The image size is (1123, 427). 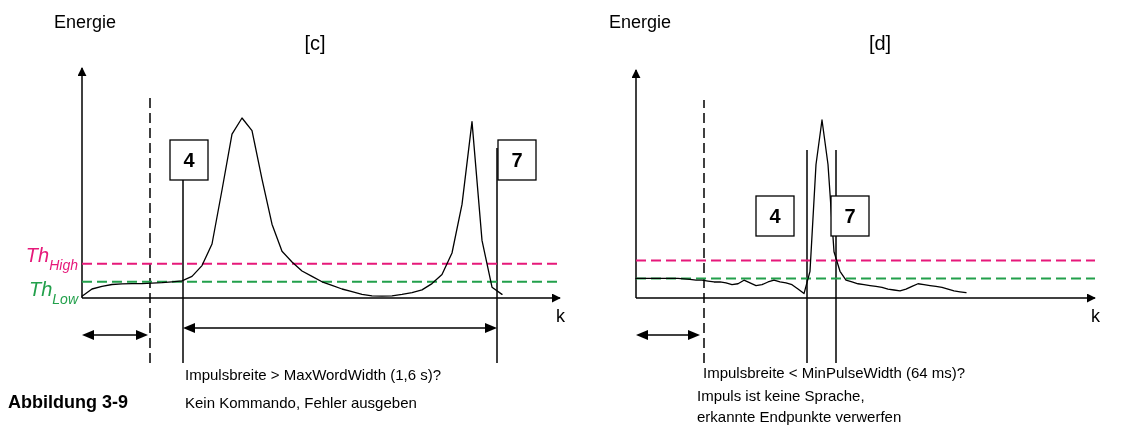 What do you see at coordinates (799, 416) in the screenshot?
I see `text: erkannte Endpunkte verwerfen` at bounding box center [799, 416].